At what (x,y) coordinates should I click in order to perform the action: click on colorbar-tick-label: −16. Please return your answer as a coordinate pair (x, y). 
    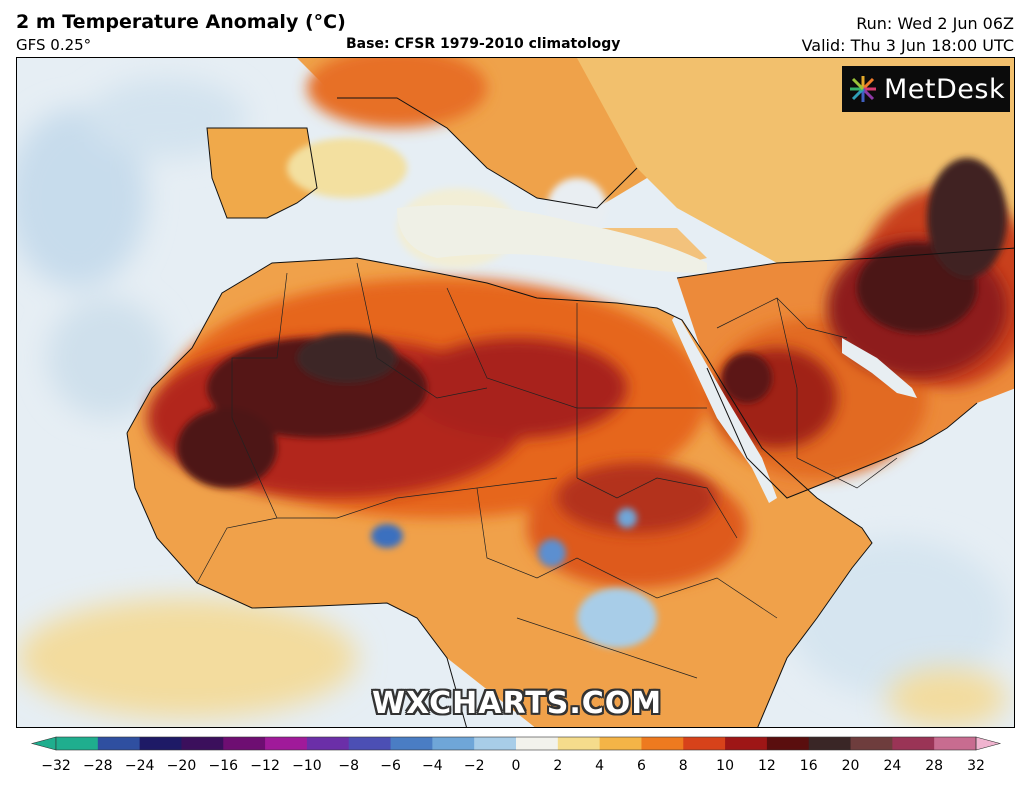
    Looking at the image, I should click on (223, 766).